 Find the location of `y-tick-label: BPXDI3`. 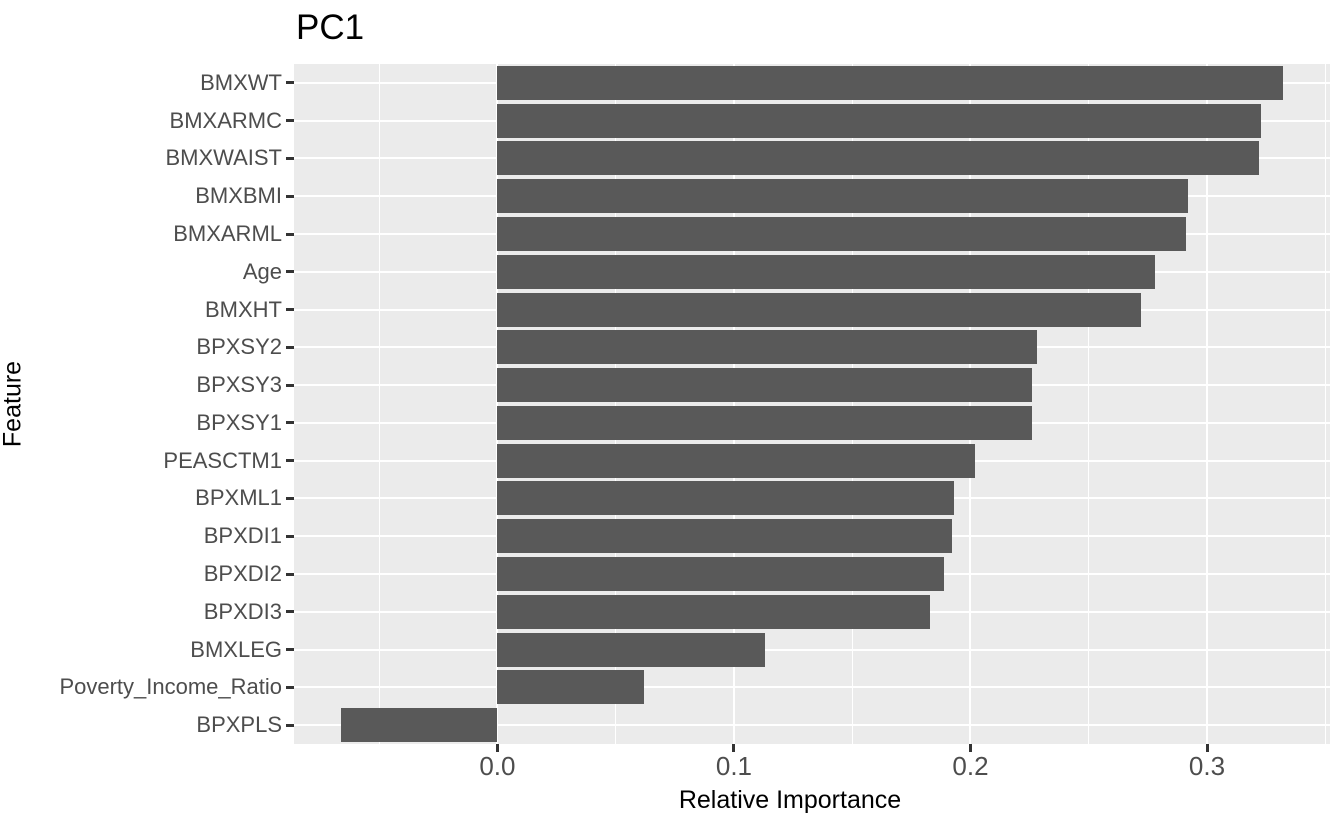

y-tick-label: BPXDI3 is located at coordinates (242, 611).